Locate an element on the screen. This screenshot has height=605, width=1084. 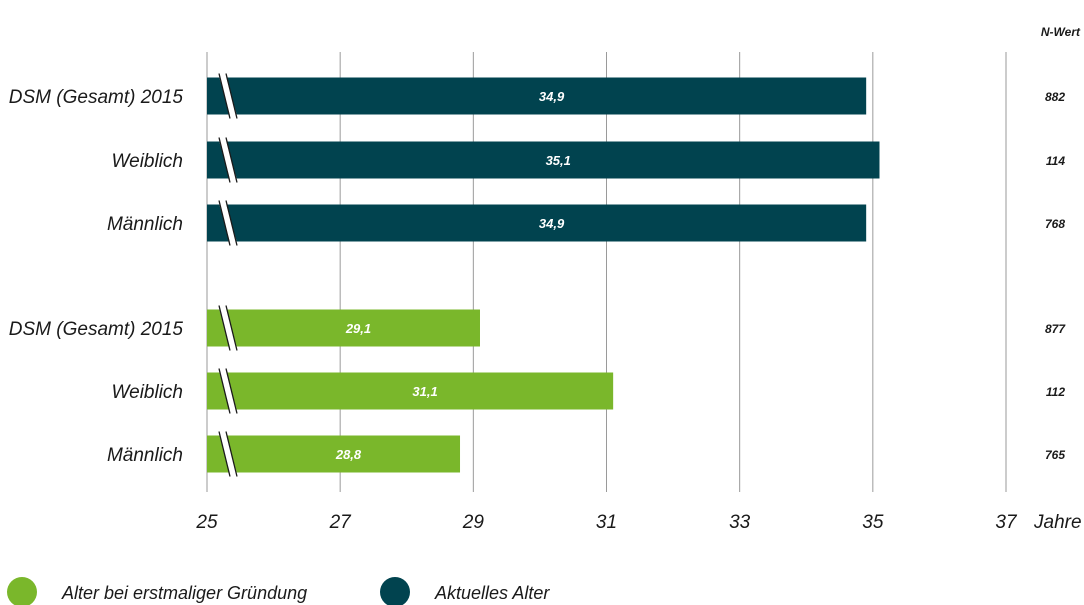
n-value: 768 is located at coordinates (1055, 224).